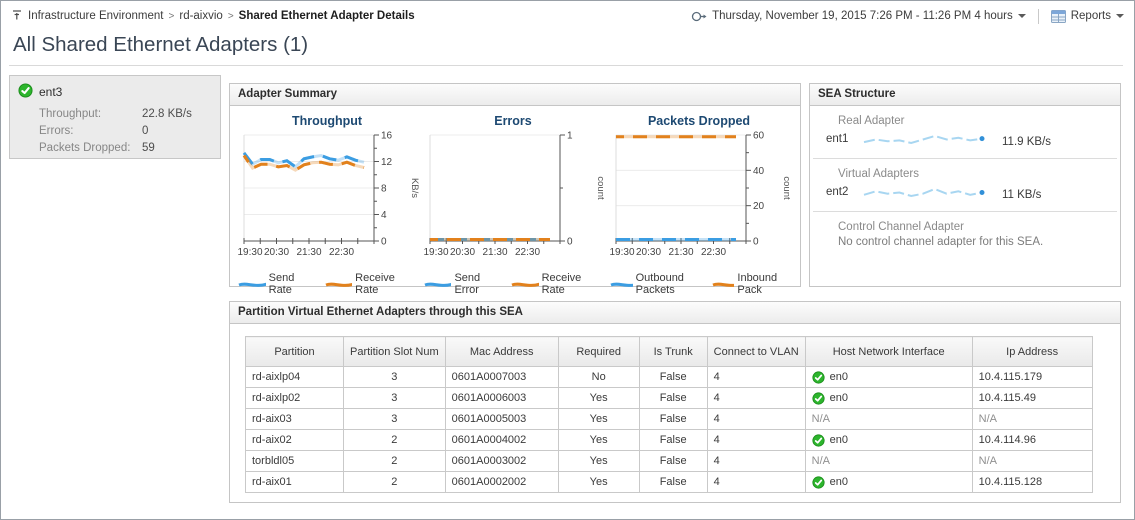 The image size is (1135, 520). Describe the element at coordinates (370, 284) in the screenshot. I see `legend-item: Receive Rate` at that location.